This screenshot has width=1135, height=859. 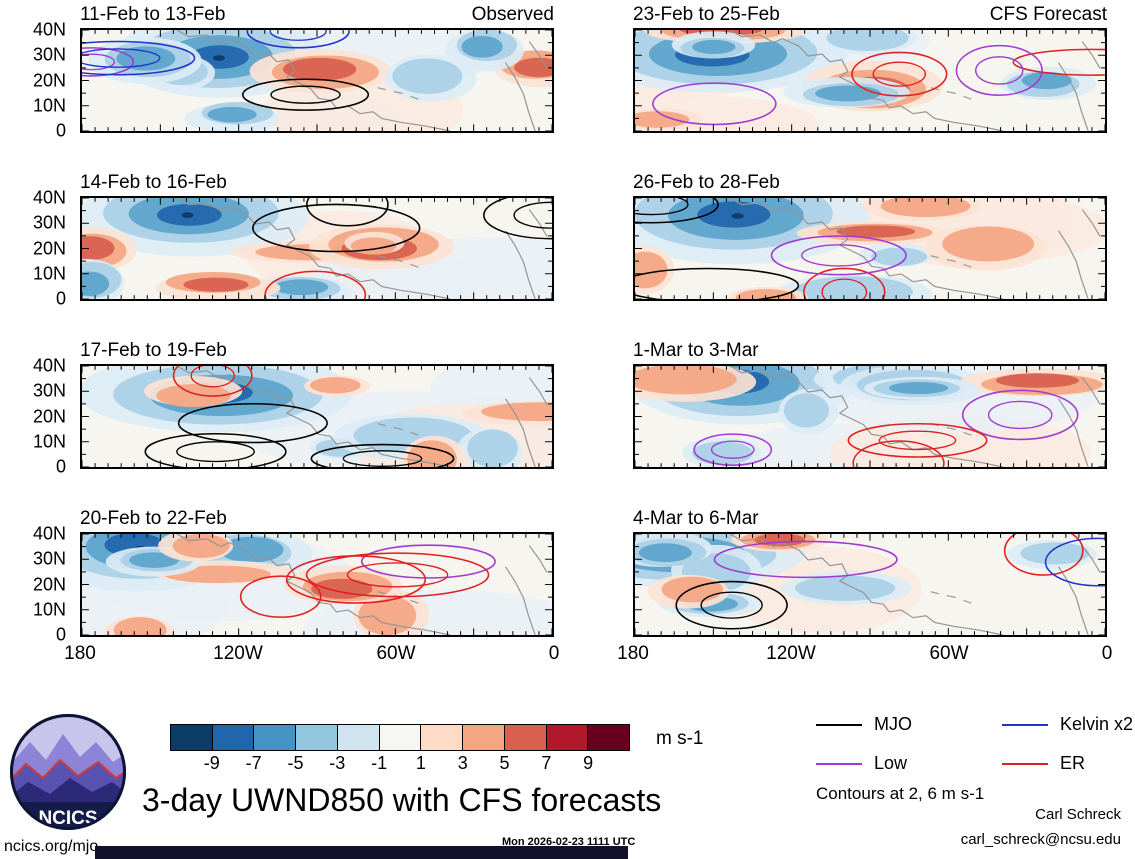 I want to click on panel-title: 20-Feb to 22-Feb, so click(x=153, y=518).